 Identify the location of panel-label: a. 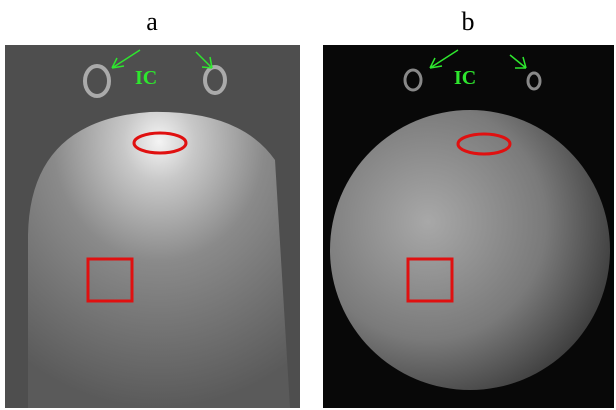
(152, 21).